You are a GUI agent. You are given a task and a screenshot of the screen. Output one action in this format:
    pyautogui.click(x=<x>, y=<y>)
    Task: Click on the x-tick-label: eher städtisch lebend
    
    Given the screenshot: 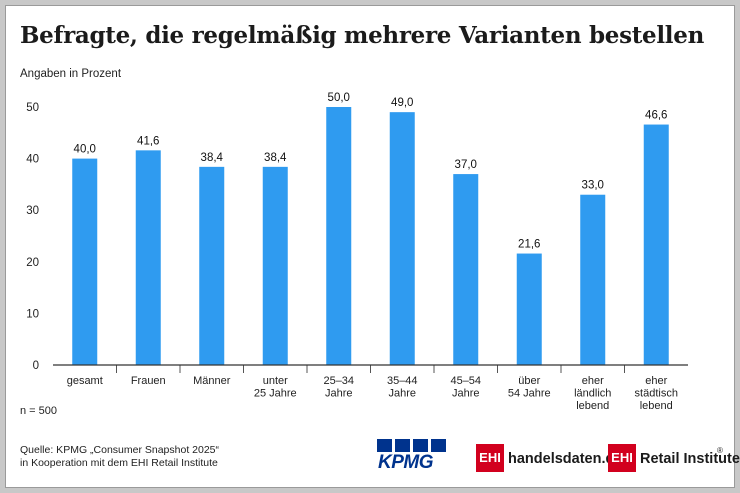 What is the action you would take?
    pyautogui.click(x=656, y=393)
    